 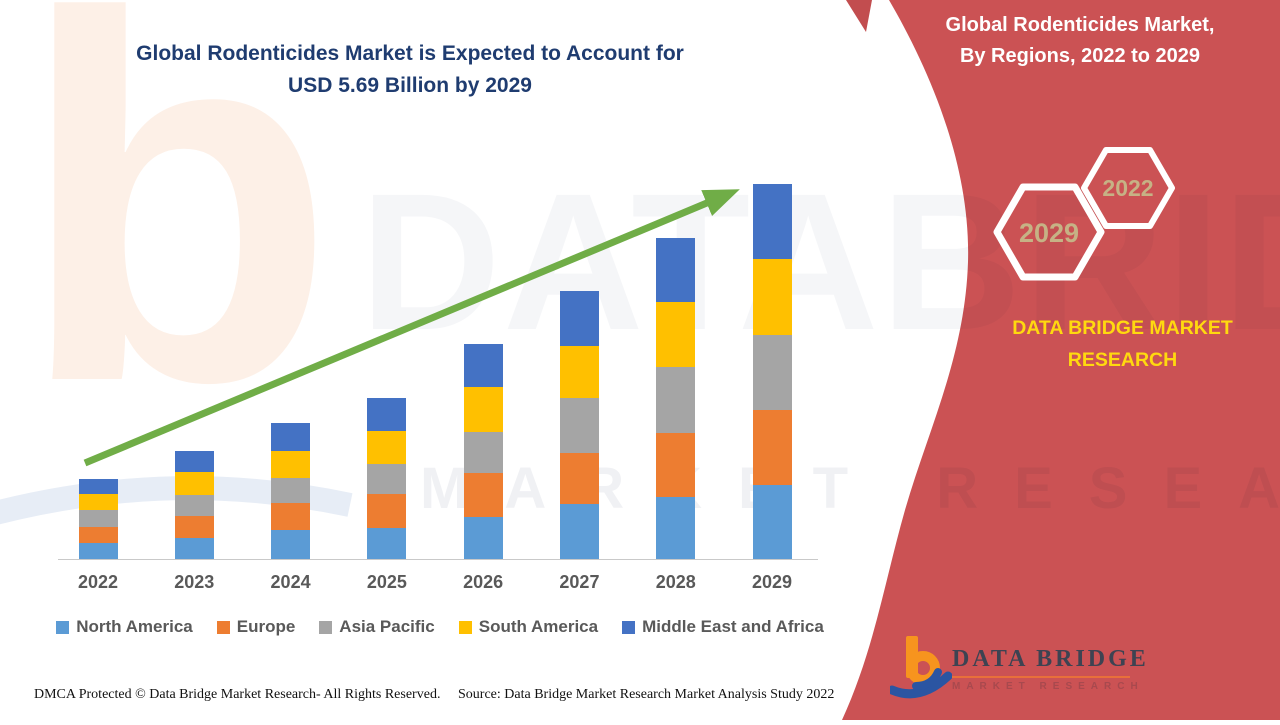 I want to click on logo-name: DATA BRIDGE, so click(x=1050, y=659).